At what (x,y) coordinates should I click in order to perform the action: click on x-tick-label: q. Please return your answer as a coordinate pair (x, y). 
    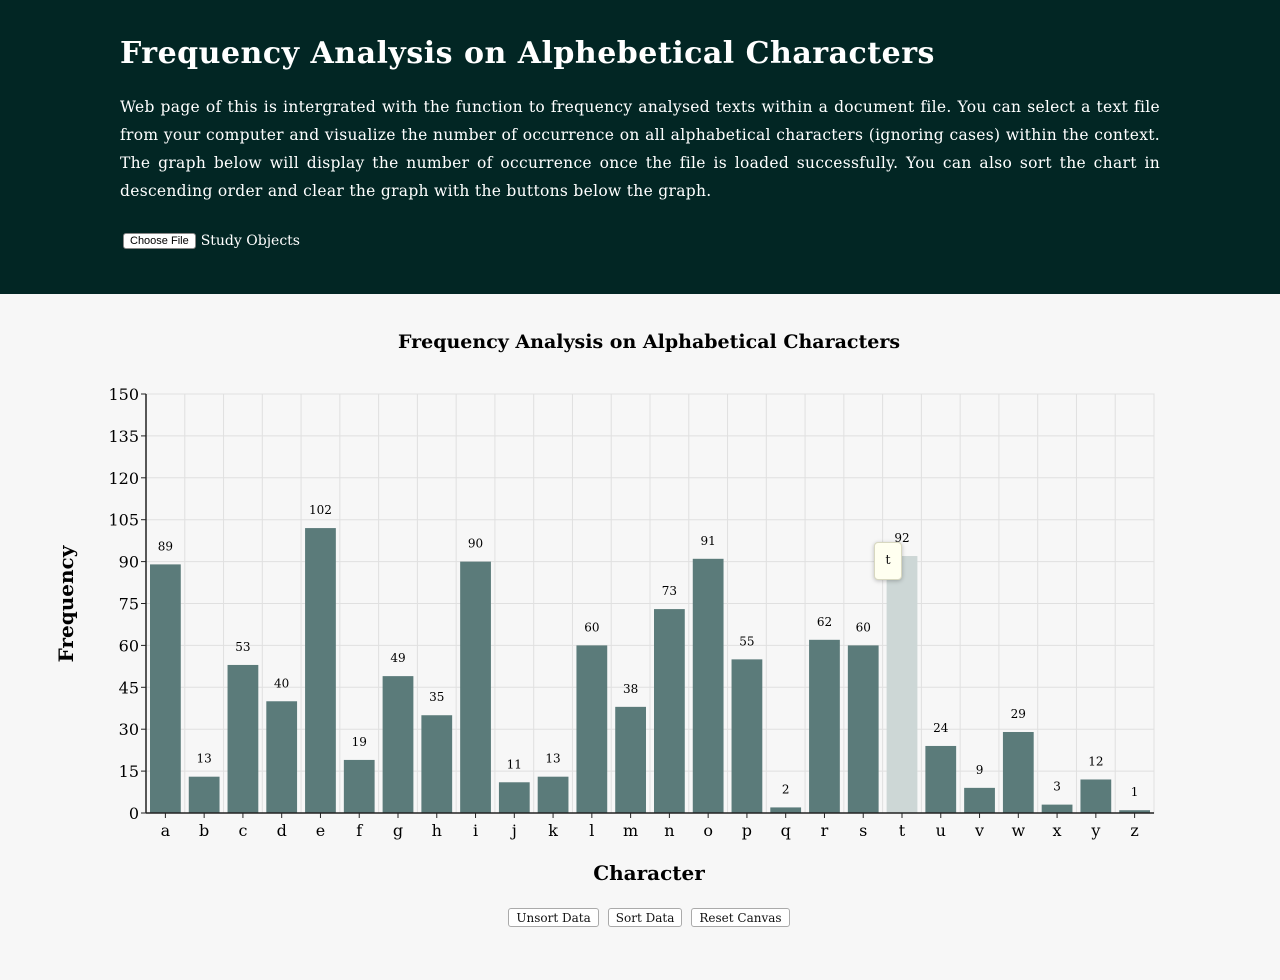
    Looking at the image, I should click on (786, 830).